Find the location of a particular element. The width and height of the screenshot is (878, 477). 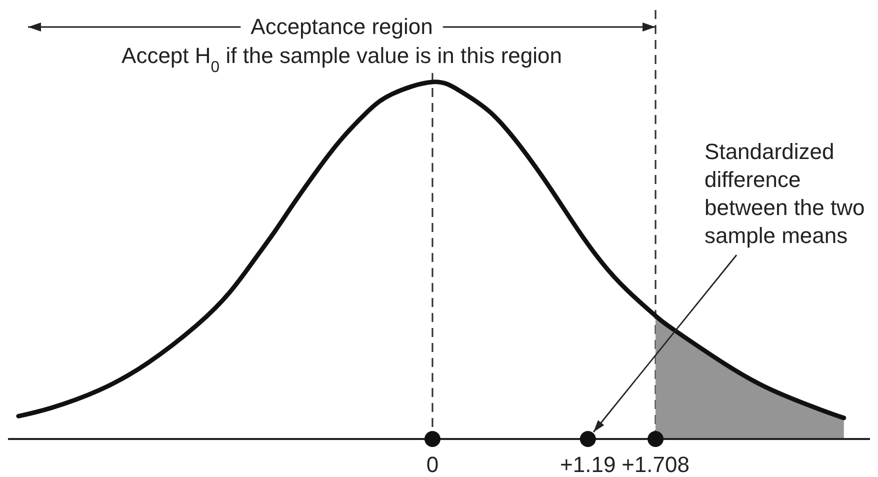

x-tick-label: +1.19 is located at coordinates (588, 464).